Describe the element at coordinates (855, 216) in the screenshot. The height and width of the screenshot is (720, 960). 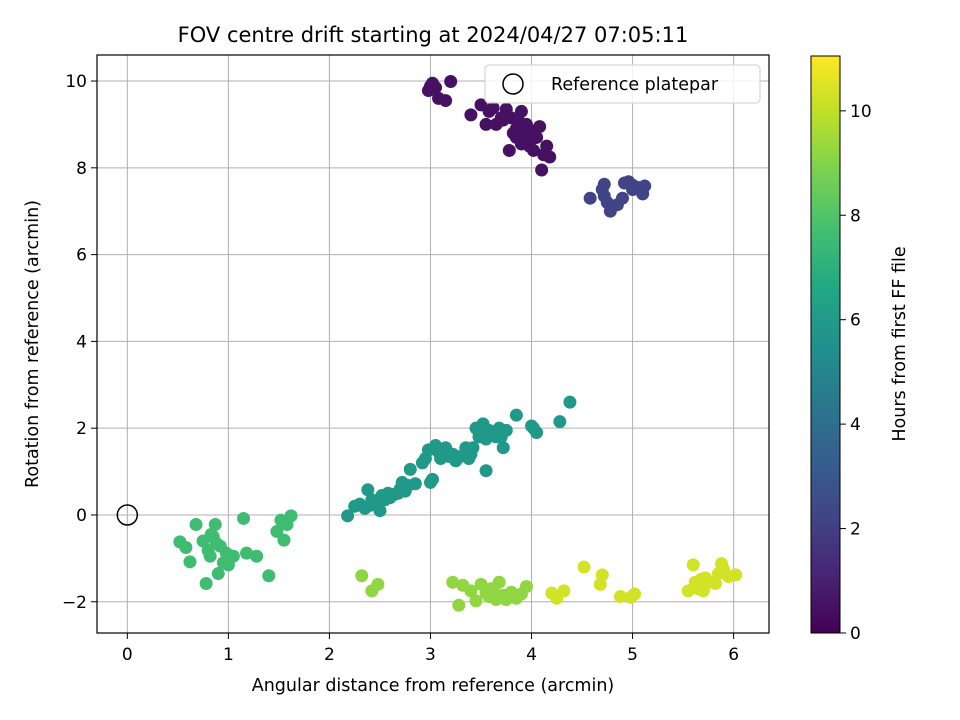
I see `colorbar-tick-label: 8` at that location.